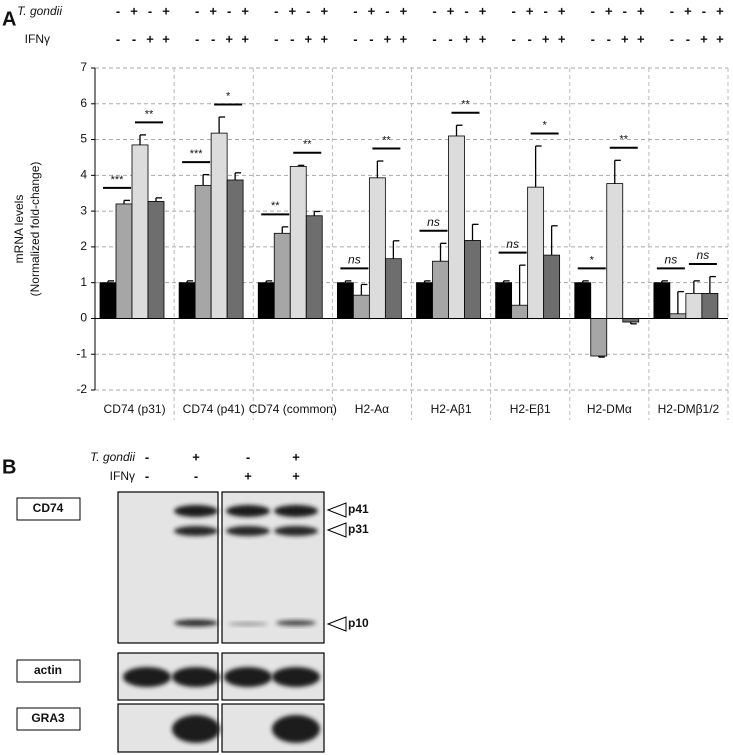 The image size is (733, 755). I want to click on y-tick-label: 0, so click(83, 318).